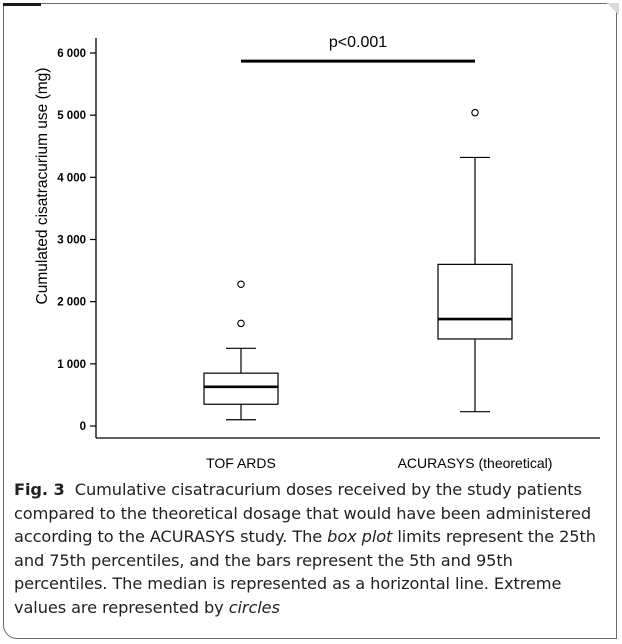  Describe the element at coordinates (254, 607) in the screenshot. I see `caption-emphasis-circles: circles` at that location.